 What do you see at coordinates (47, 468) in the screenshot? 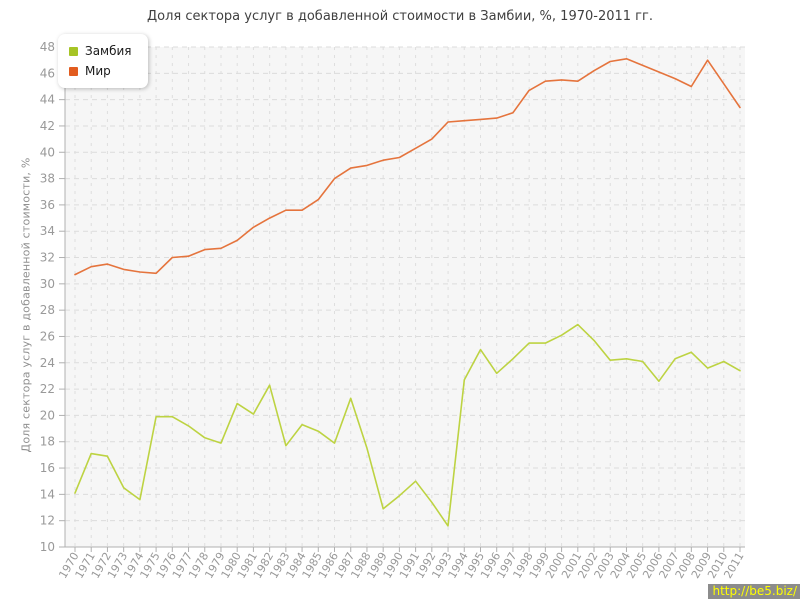
I see `svg-text: 16` at bounding box center [47, 468].